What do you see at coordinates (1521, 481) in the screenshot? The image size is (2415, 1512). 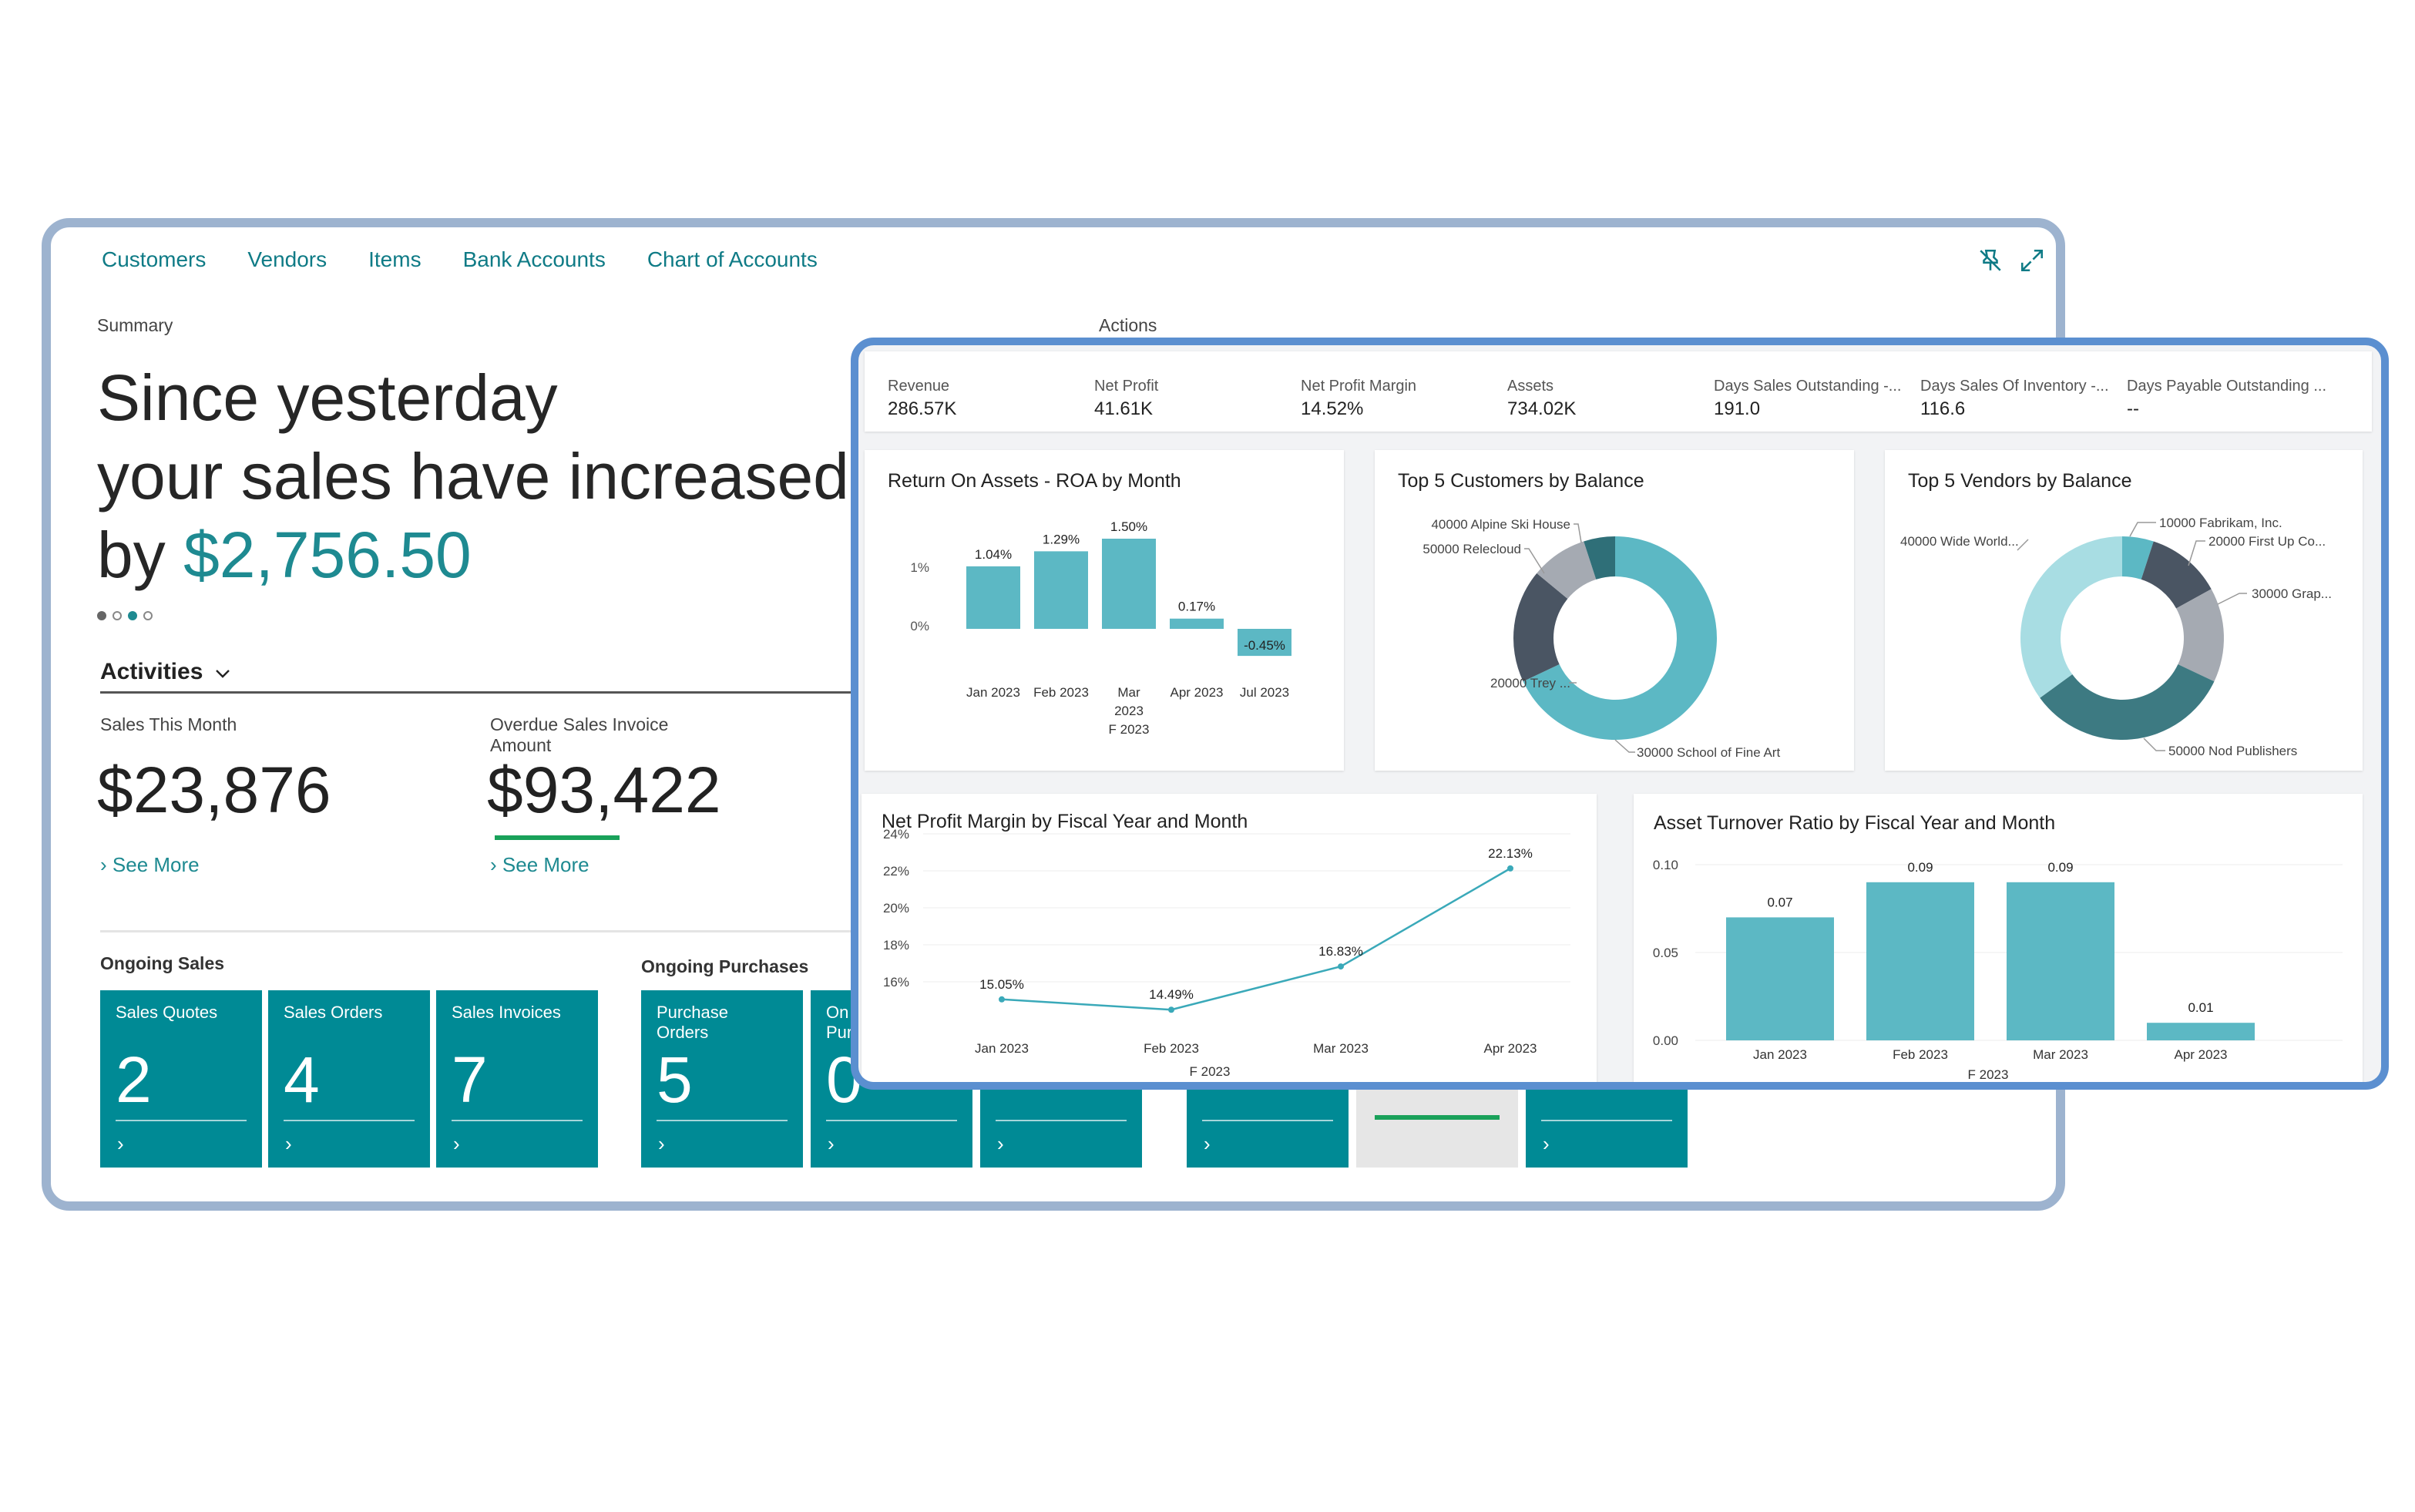 I see `chart-title: Top 5 Customers by Balance` at bounding box center [1521, 481].